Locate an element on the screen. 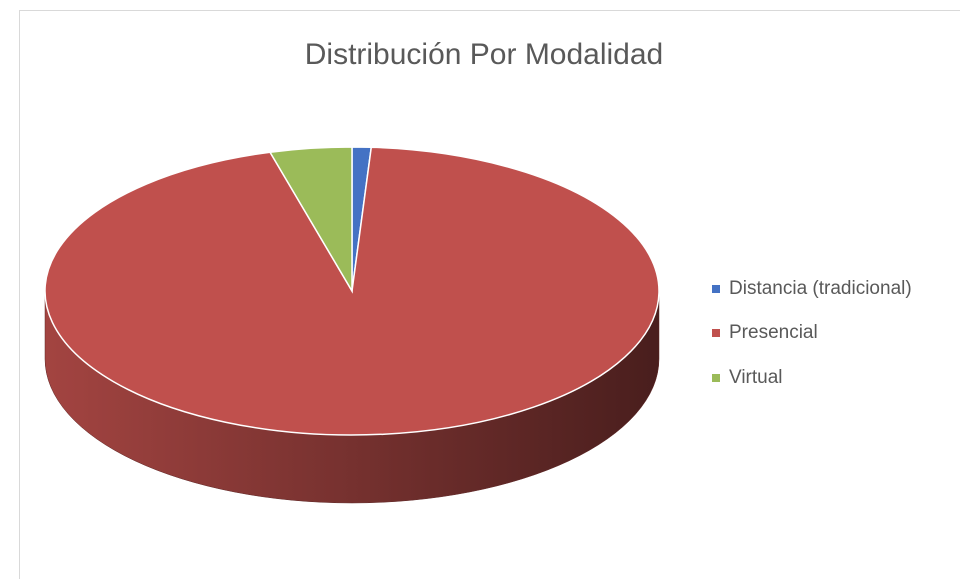 Image resolution: width=960 pixels, height=579 pixels. chart-title: Distribución Por Modalidad is located at coordinates (484, 54).